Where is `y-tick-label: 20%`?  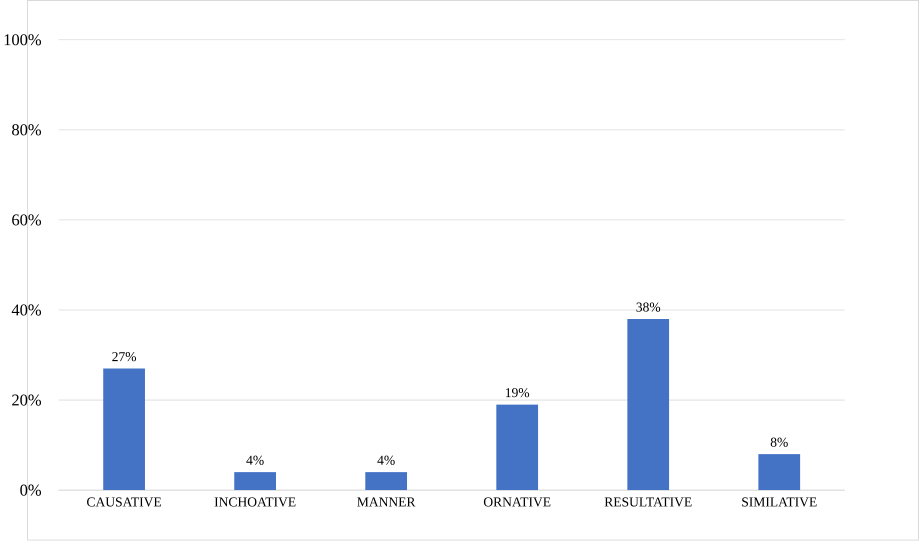
y-tick-label: 20% is located at coordinates (27, 400).